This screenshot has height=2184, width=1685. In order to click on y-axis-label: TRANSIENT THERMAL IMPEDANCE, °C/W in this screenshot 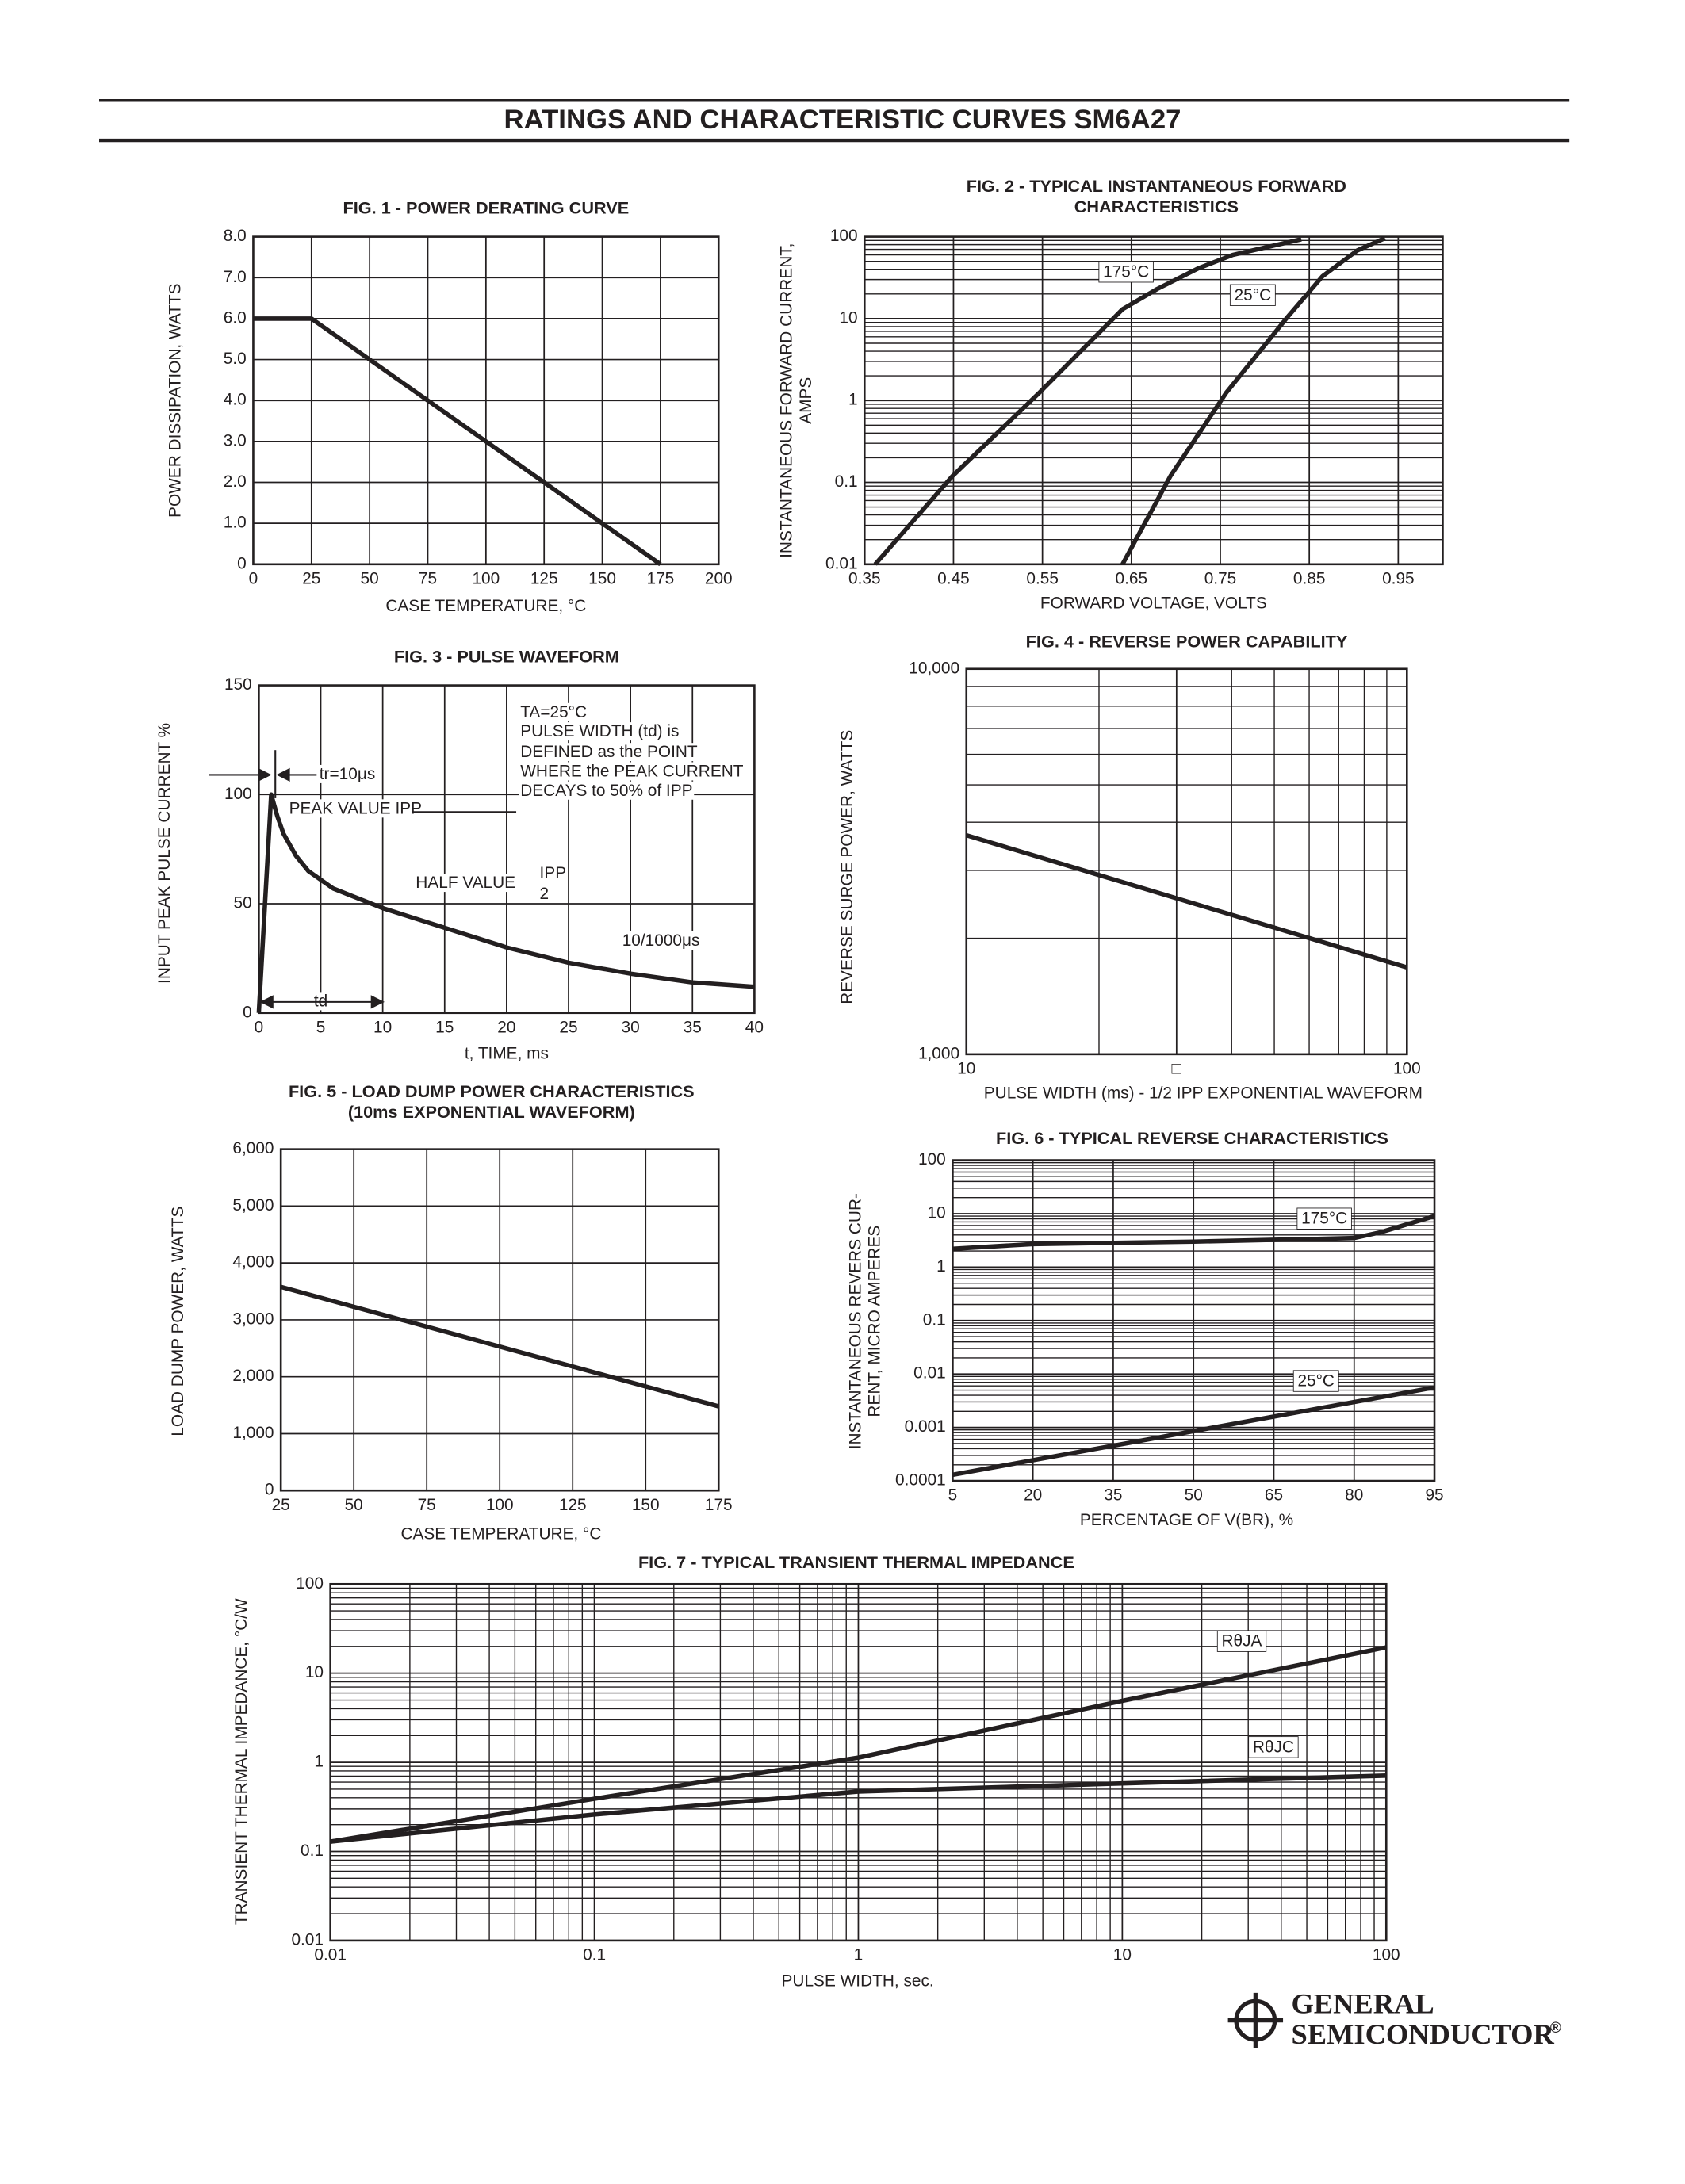, I will do `click(241, 1761)`.